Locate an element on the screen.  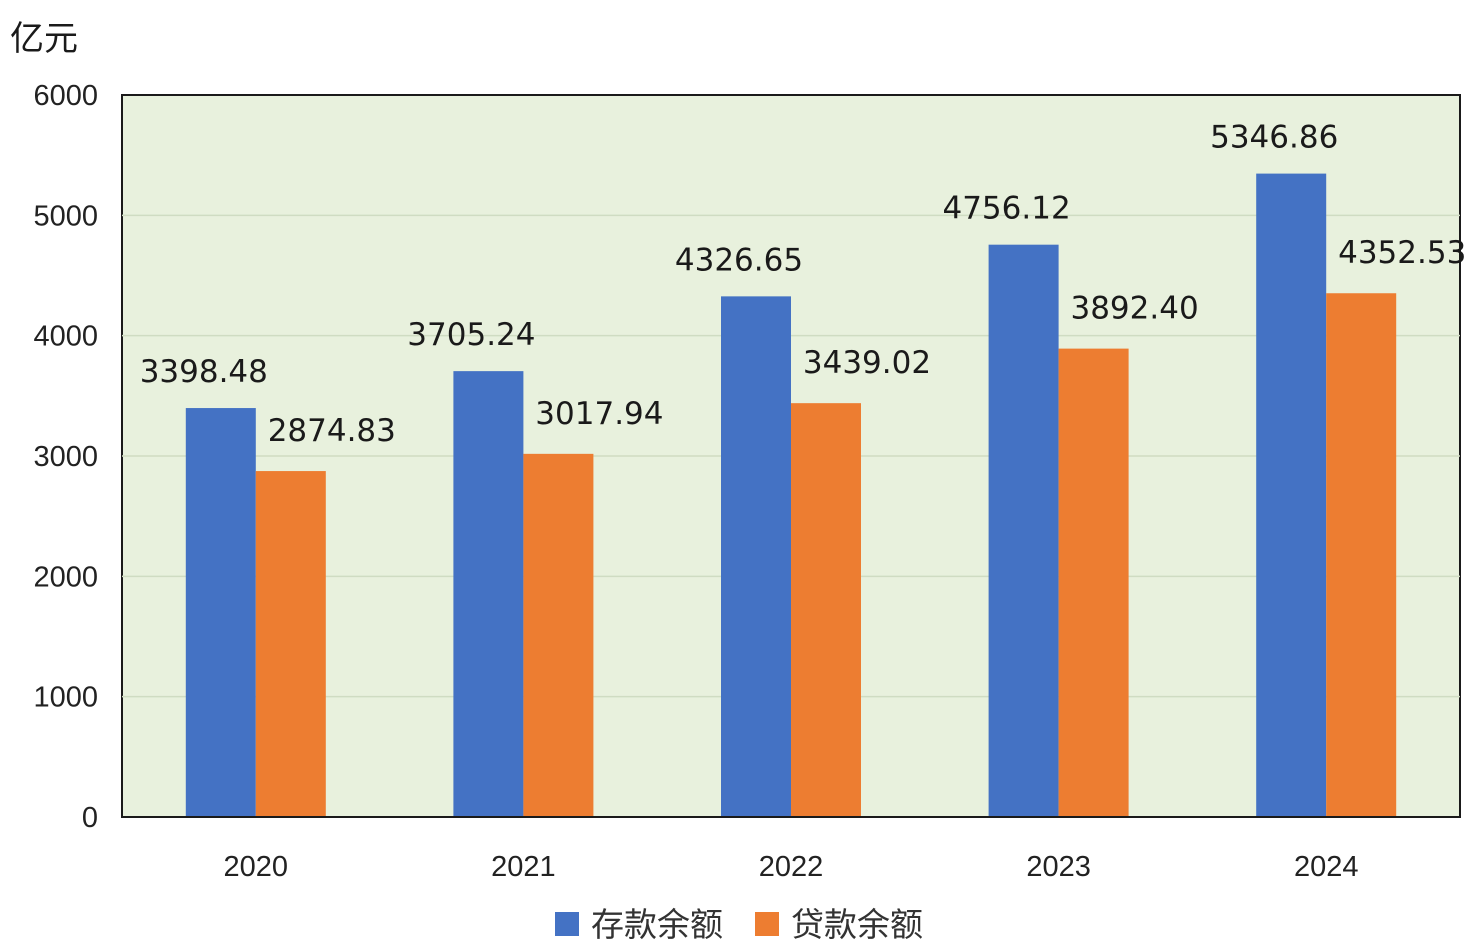
bar-deposit-2022 is located at coordinates (756, 557).